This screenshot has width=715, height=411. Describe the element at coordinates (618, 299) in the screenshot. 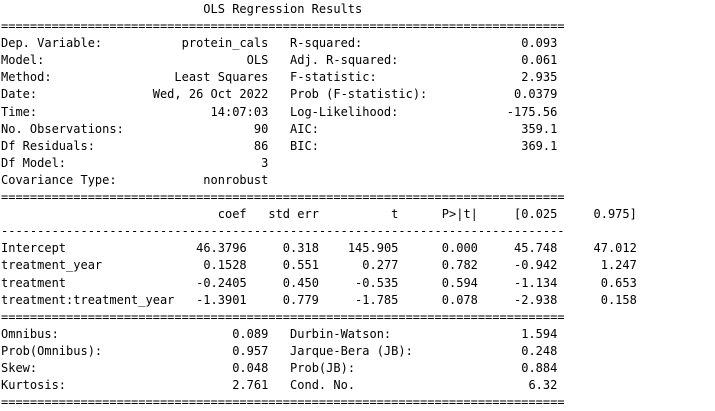

I see `table-cell: 0.158` at that location.